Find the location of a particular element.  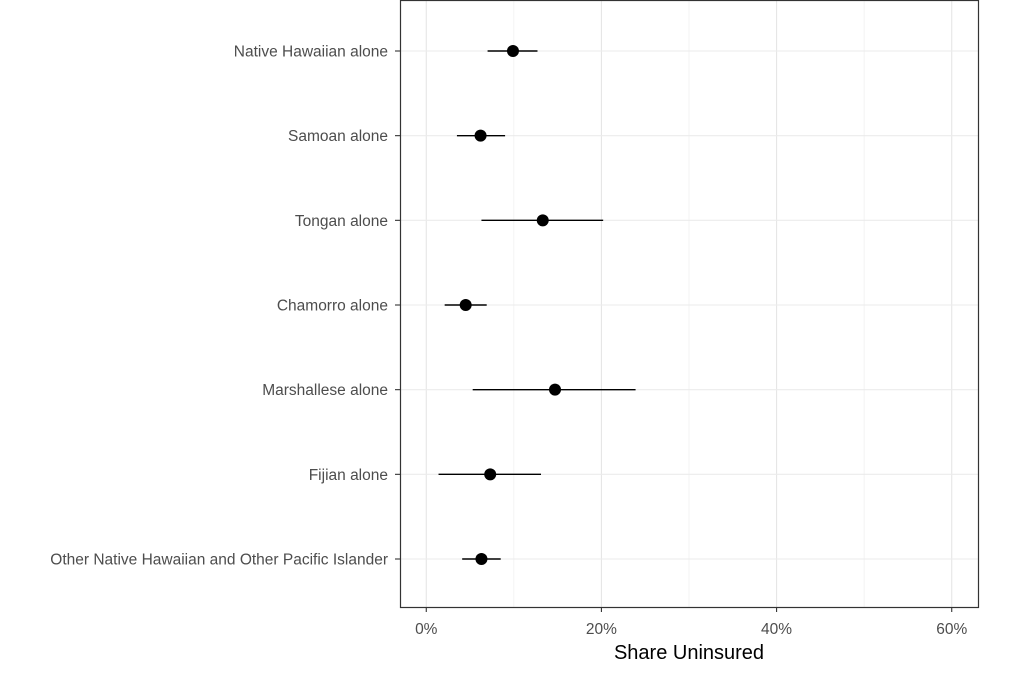

y-tick-label: Tongan alone is located at coordinates (341, 221).